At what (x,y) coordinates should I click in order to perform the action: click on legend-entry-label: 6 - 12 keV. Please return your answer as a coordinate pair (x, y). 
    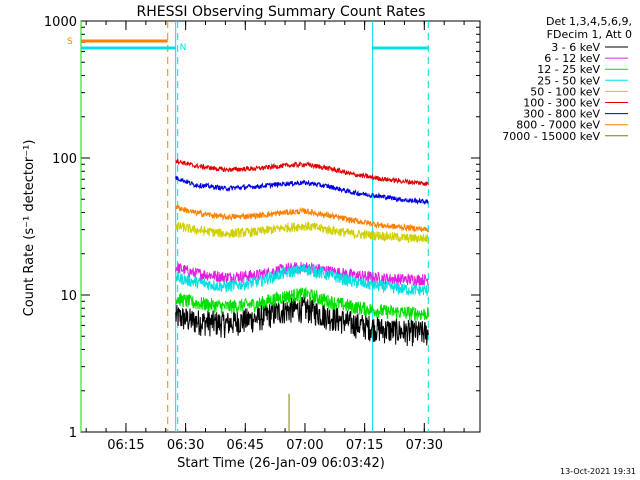
    Looking at the image, I should click on (572, 58).